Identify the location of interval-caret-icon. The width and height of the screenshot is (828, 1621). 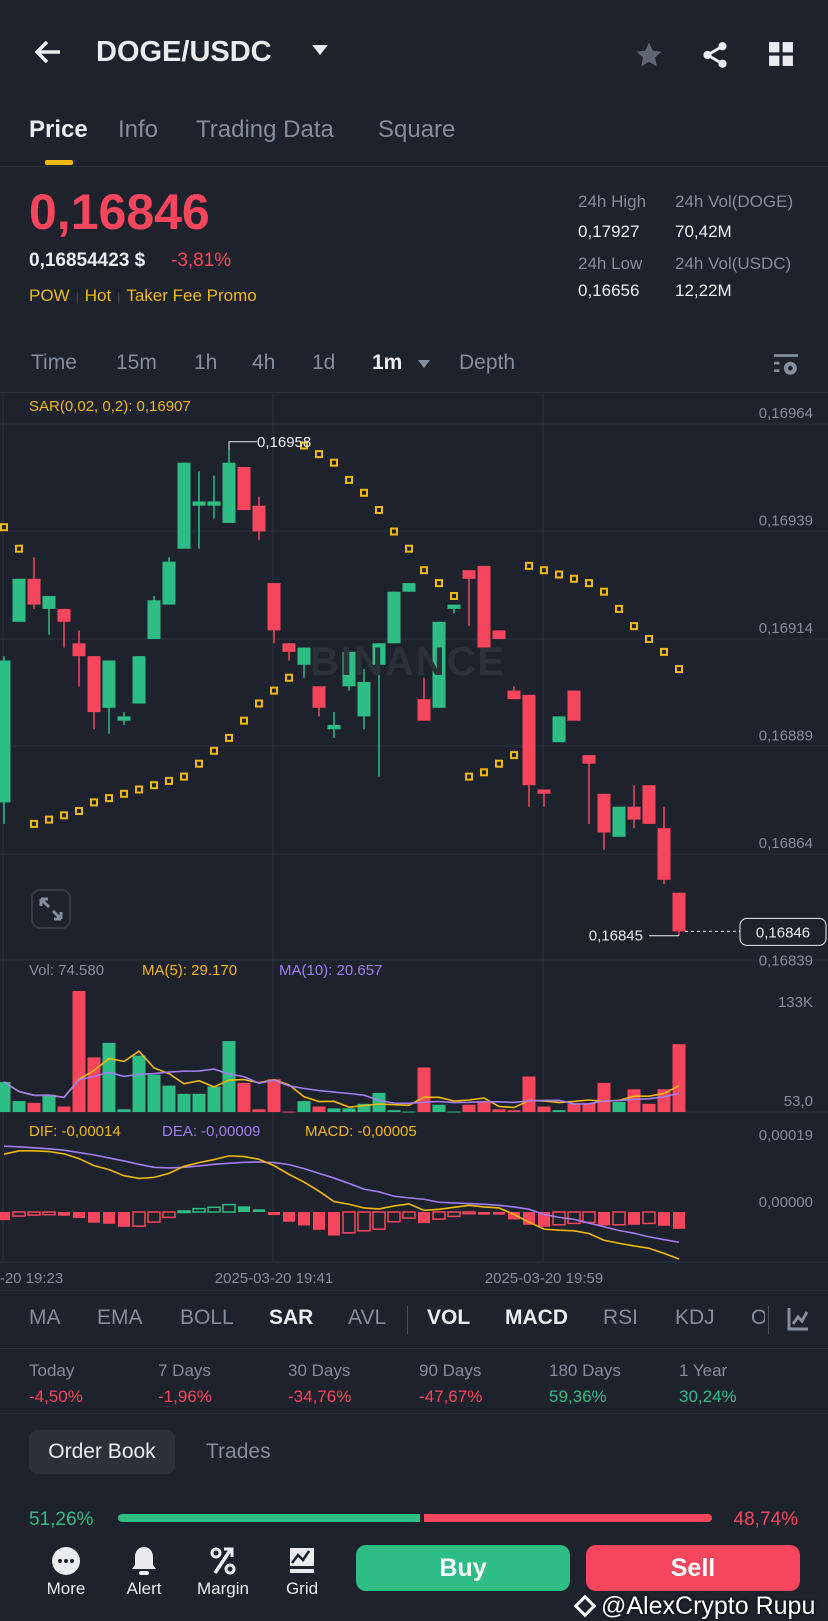
(424, 364).